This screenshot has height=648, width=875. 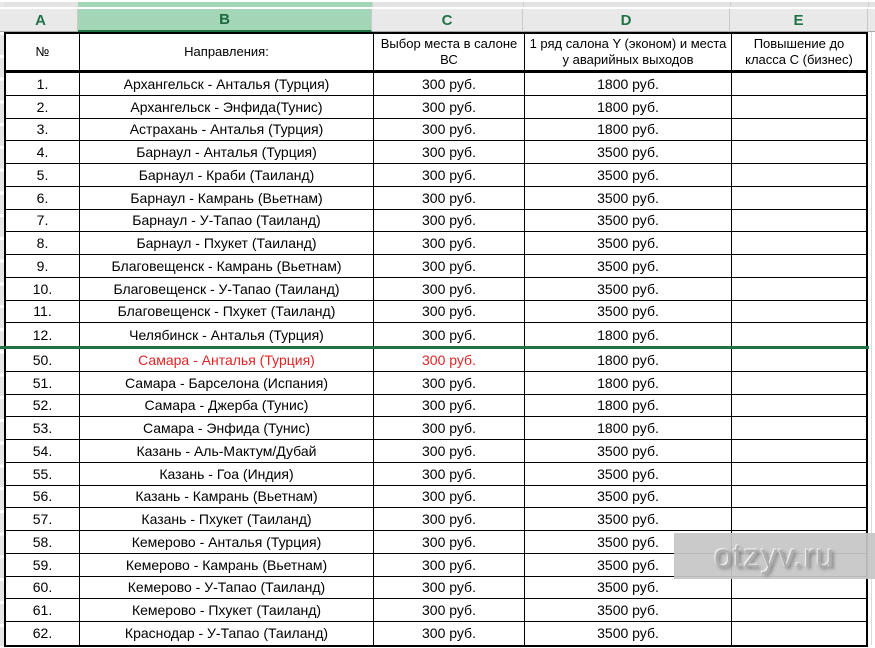 I want to click on cell-number: 53., so click(x=43, y=428).